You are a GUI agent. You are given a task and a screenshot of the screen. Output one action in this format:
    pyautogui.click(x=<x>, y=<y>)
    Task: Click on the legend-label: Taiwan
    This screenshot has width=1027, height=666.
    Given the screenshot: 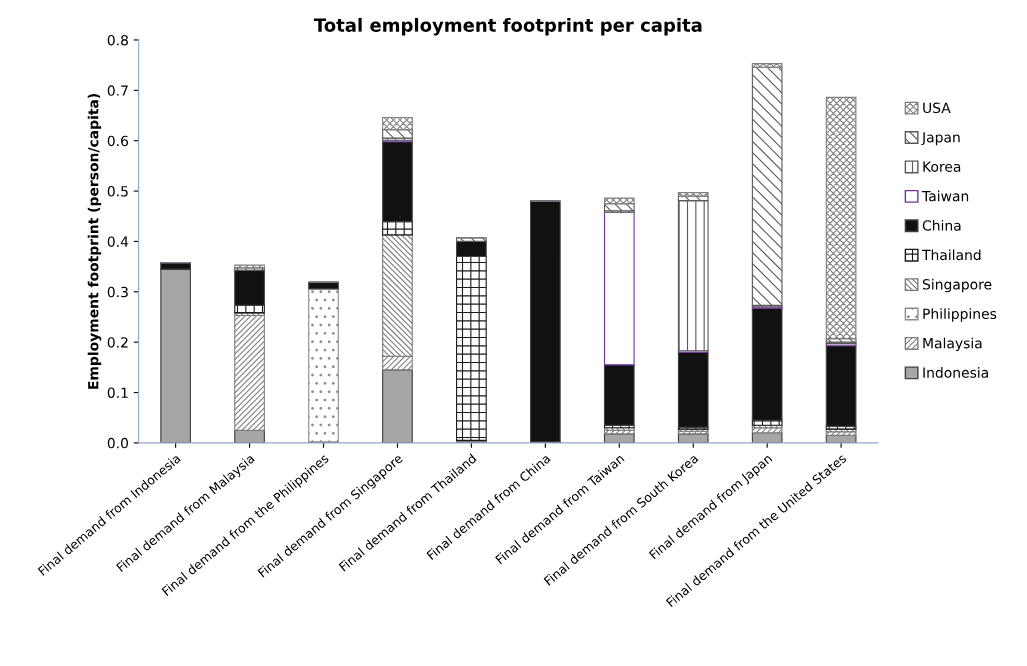 What is the action you would take?
    pyautogui.click(x=945, y=196)
    